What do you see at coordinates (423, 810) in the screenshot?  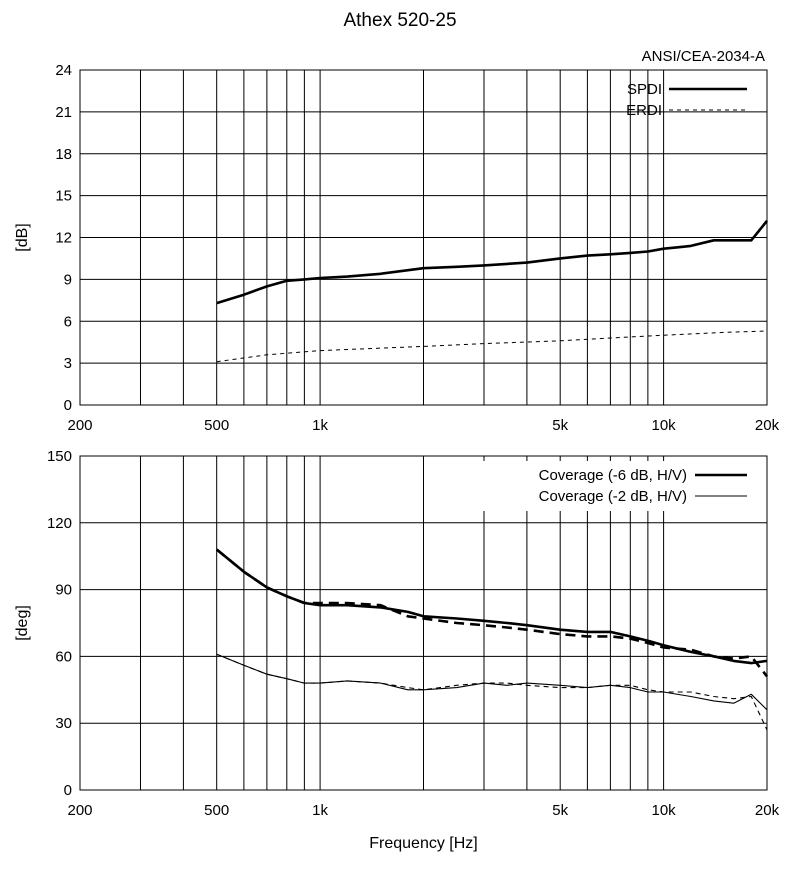 I see `coverage-x-tick-labels: 200 500 1k 5k 10k 20k` at bounding box center [423, 810].